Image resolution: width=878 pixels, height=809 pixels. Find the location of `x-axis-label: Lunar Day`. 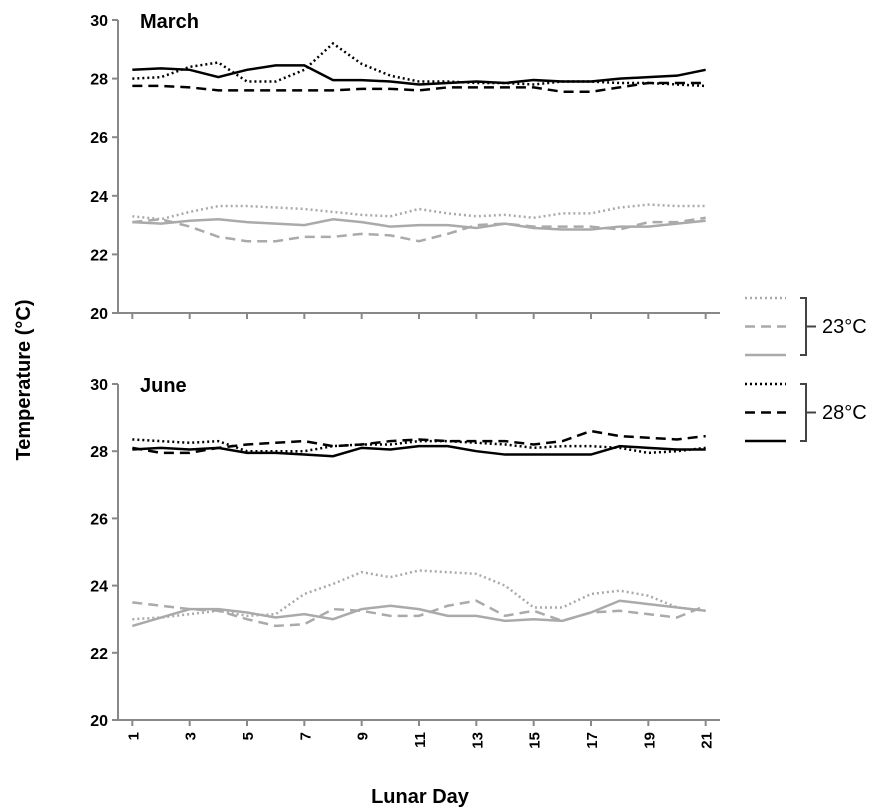

x-axis-label: Lunar Day is located at coordinates (420, 797).